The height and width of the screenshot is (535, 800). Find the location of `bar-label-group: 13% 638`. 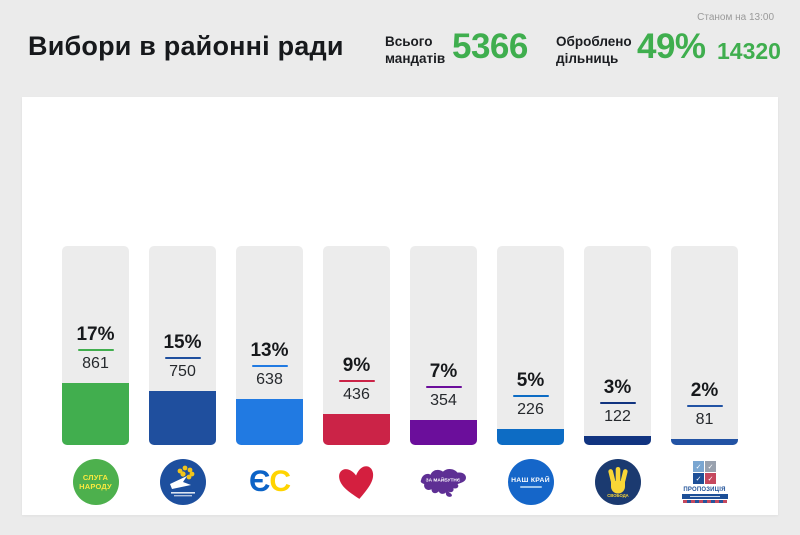

bar-label-group: 13% 638 is located at coordinates (269, 364).